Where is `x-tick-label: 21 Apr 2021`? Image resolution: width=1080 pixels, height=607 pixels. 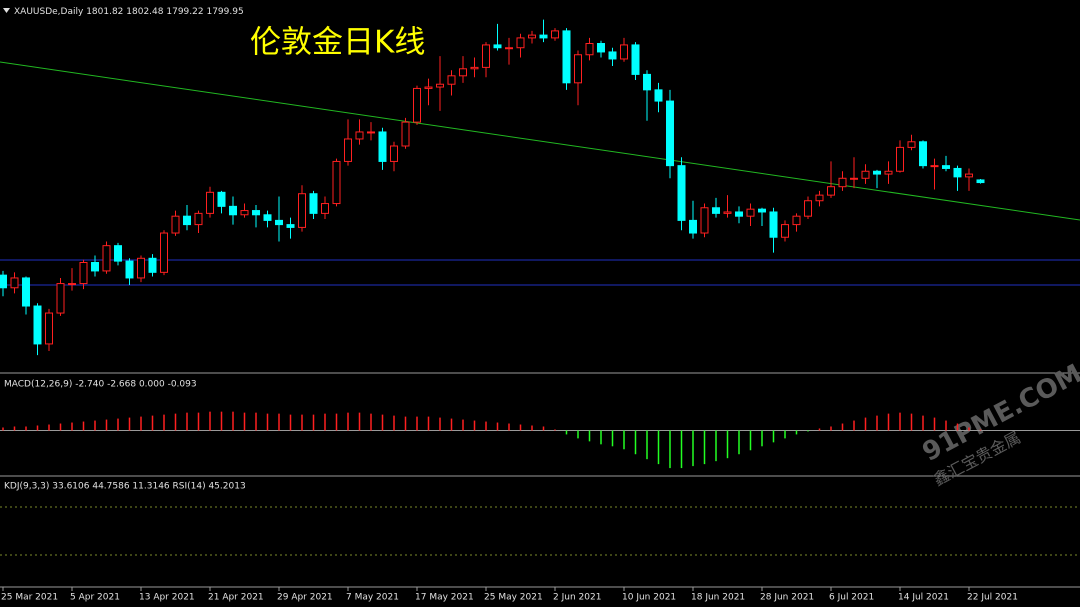 x-tick-label: 21 Apr 2021 is located at coordinates (236, 598).